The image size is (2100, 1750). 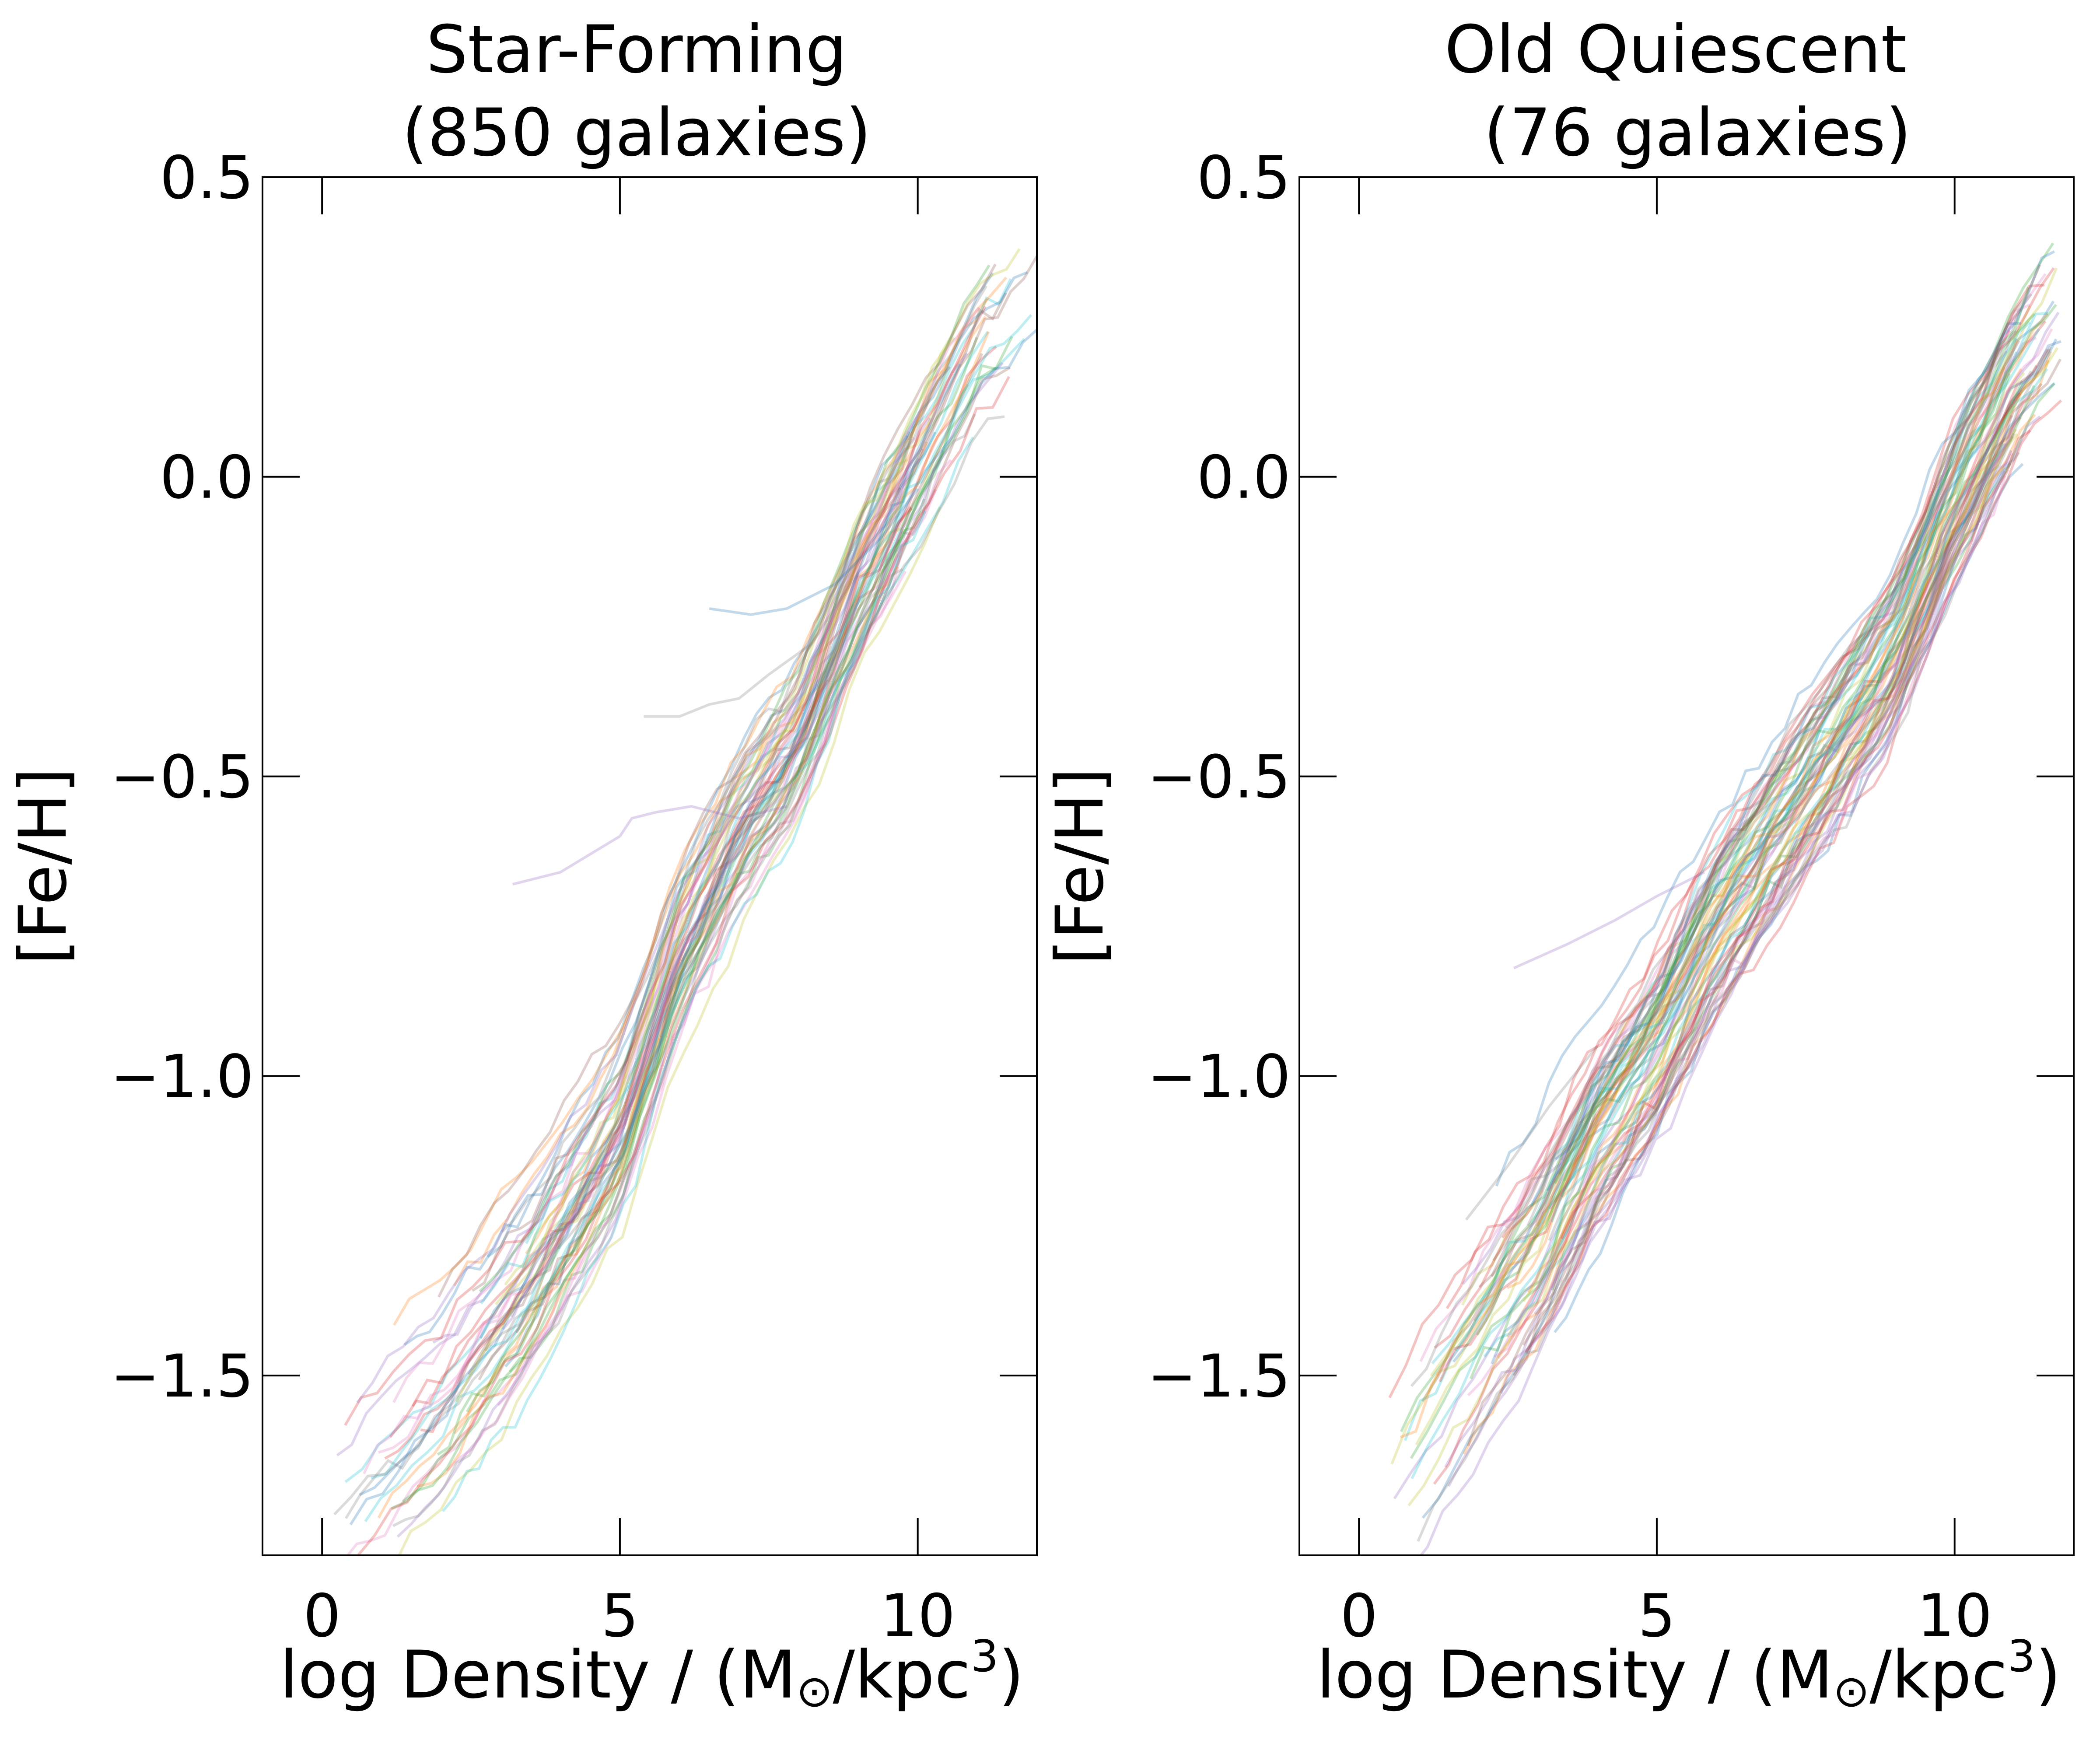 What do you see at coordinates (652, 1674) in the screenshot?
I see `x-axis-label: log Density / (M⊙/kpc3)` at bounding box center [652, 1674].